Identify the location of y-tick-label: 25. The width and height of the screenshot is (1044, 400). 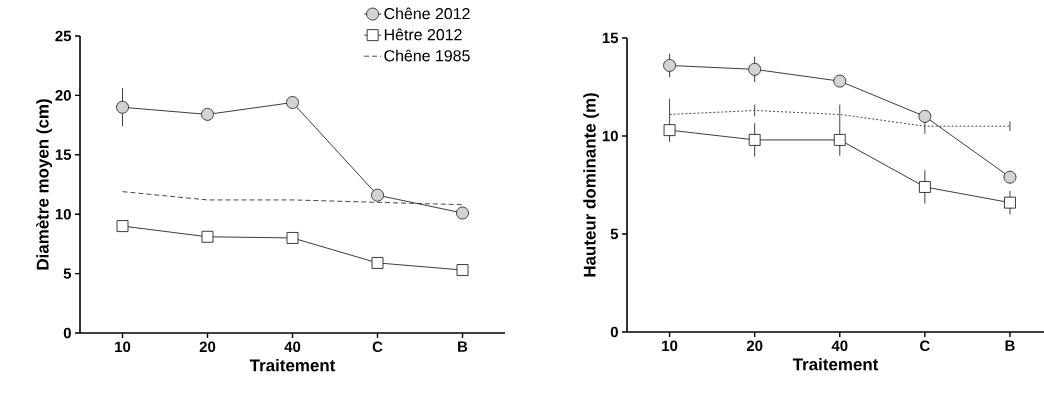
(63, 36).